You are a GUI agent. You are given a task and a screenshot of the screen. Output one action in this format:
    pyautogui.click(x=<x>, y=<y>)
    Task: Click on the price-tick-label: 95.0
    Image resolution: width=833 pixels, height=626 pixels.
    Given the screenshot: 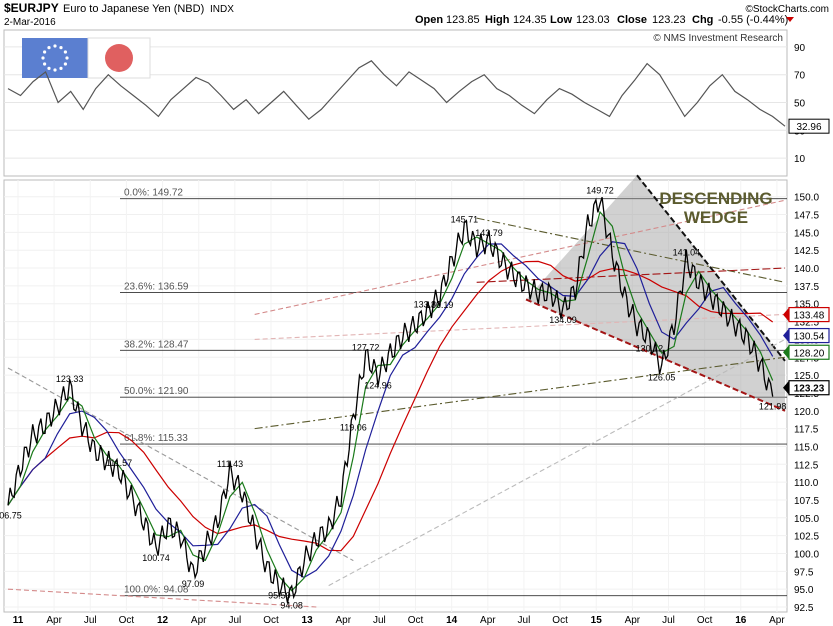 What is the action you would take?
    pyautogui.click(x=804, y=590)
    